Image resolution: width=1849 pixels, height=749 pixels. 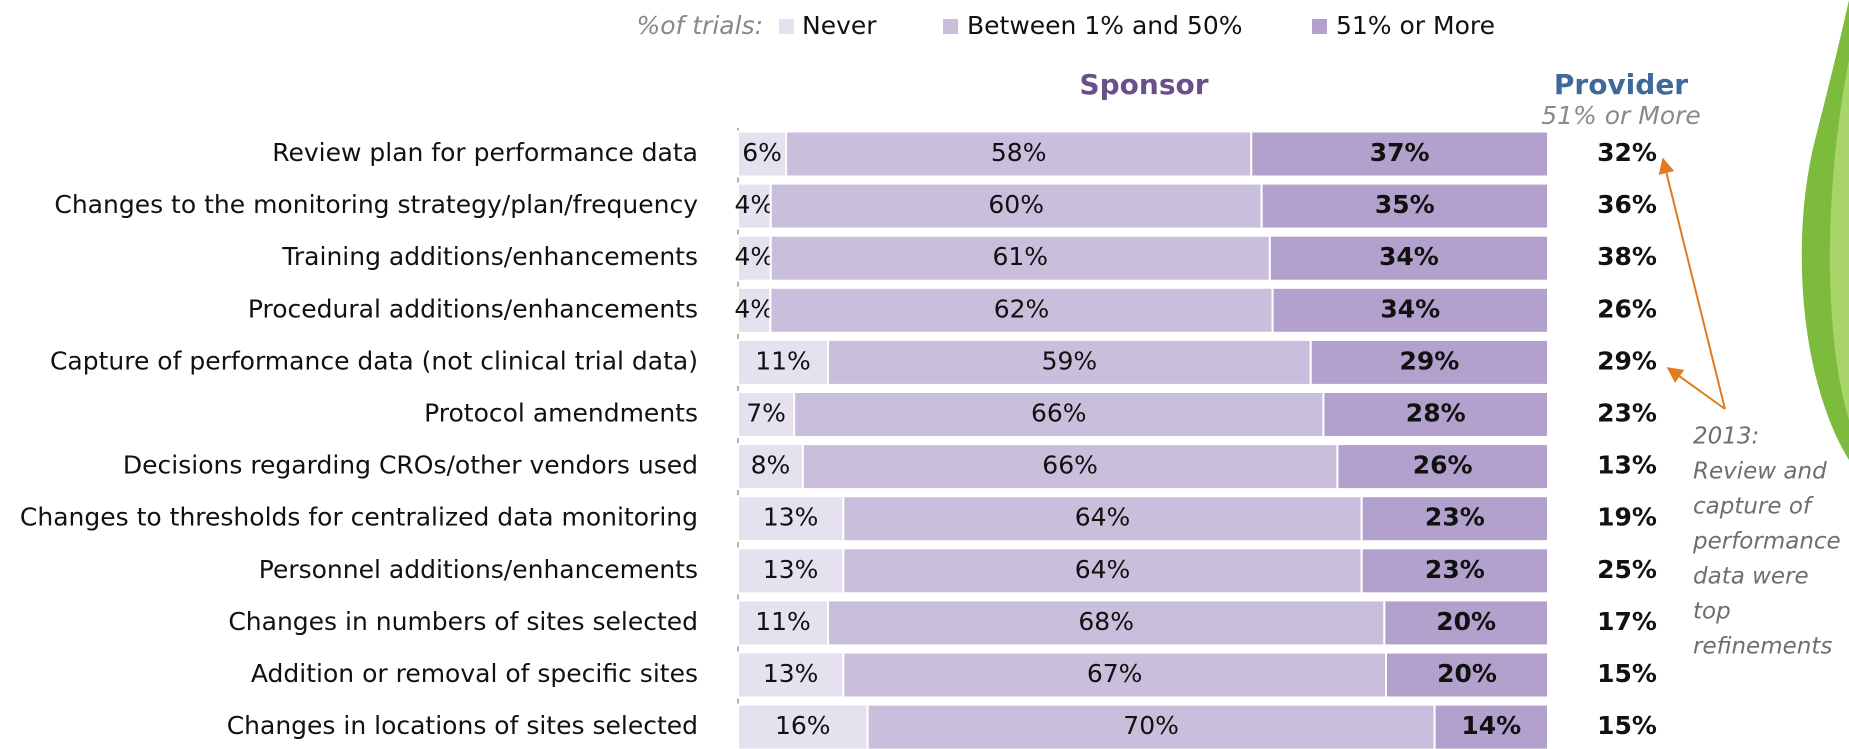 What do you see at coordinates (489, 256) in the screenshot?
I see `category-label: Training additions/enhancements` at bounding box center [489, 256].